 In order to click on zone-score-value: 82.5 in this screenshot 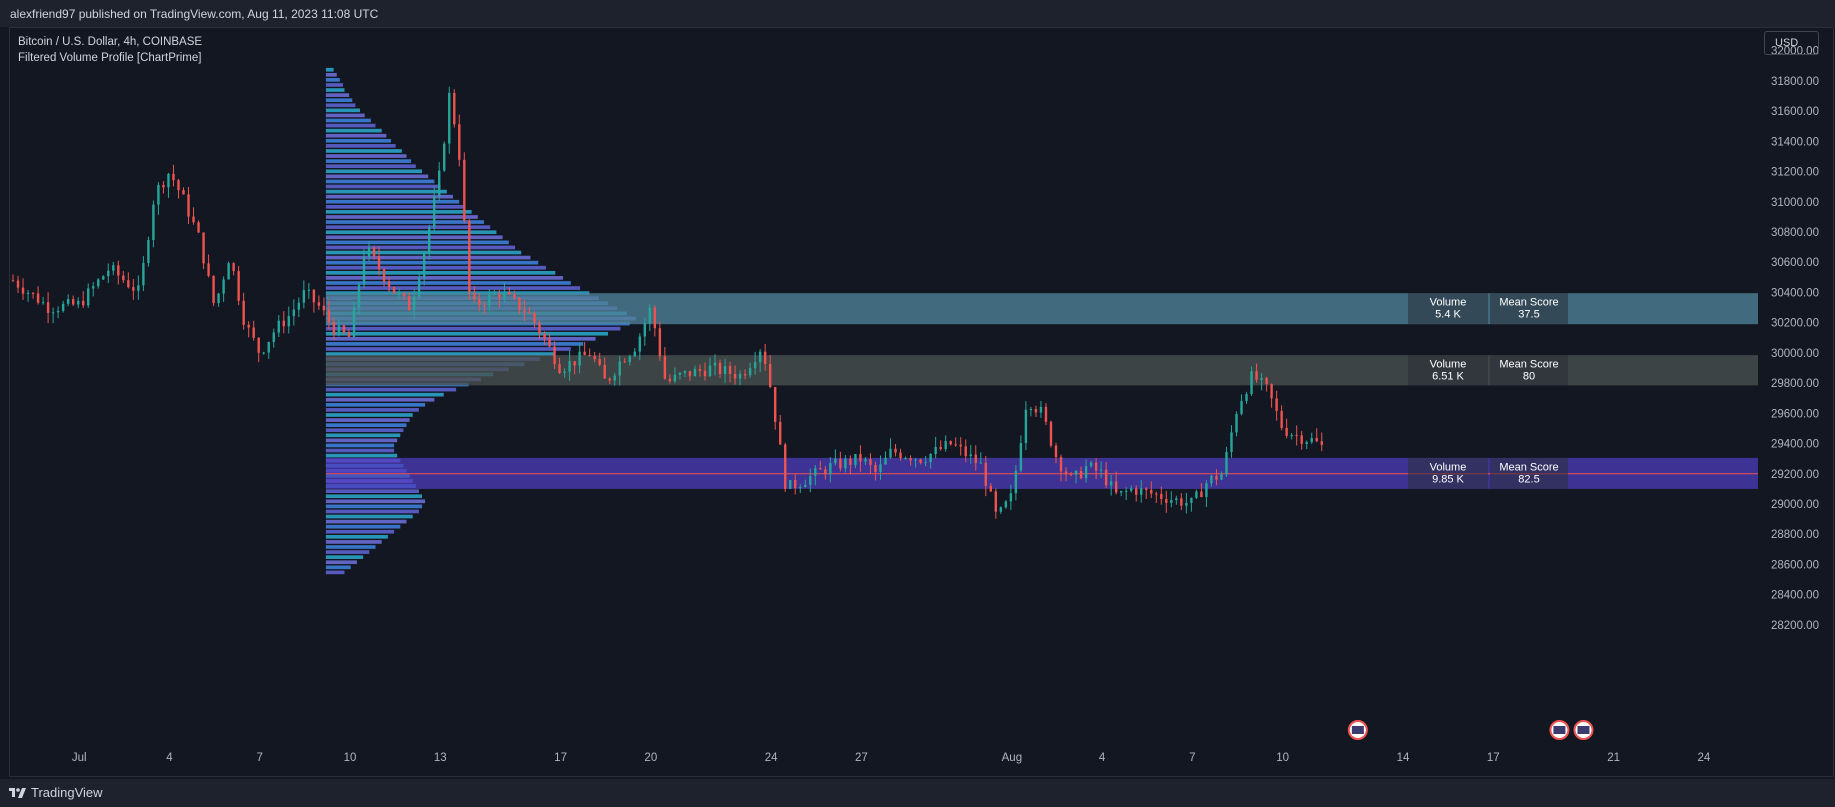, I will do `click(1528, 479)`.